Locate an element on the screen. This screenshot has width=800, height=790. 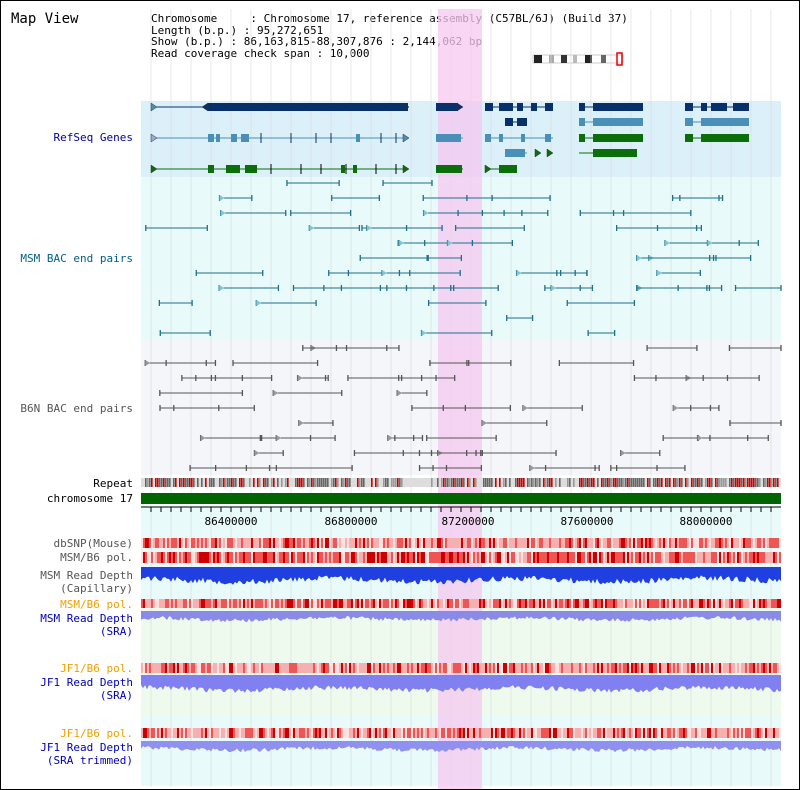
jf1-pol-trimmed-label: JF1/B6 pol. is located at coordinates (96, 733).